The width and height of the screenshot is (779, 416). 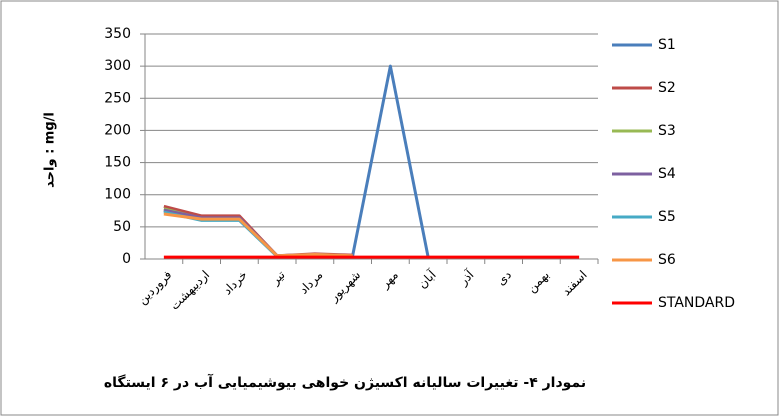 What do you see at coordinates (117, 130) in the screenshot?
I see `y-tick-label: 200` at bounding box center [117, 130].